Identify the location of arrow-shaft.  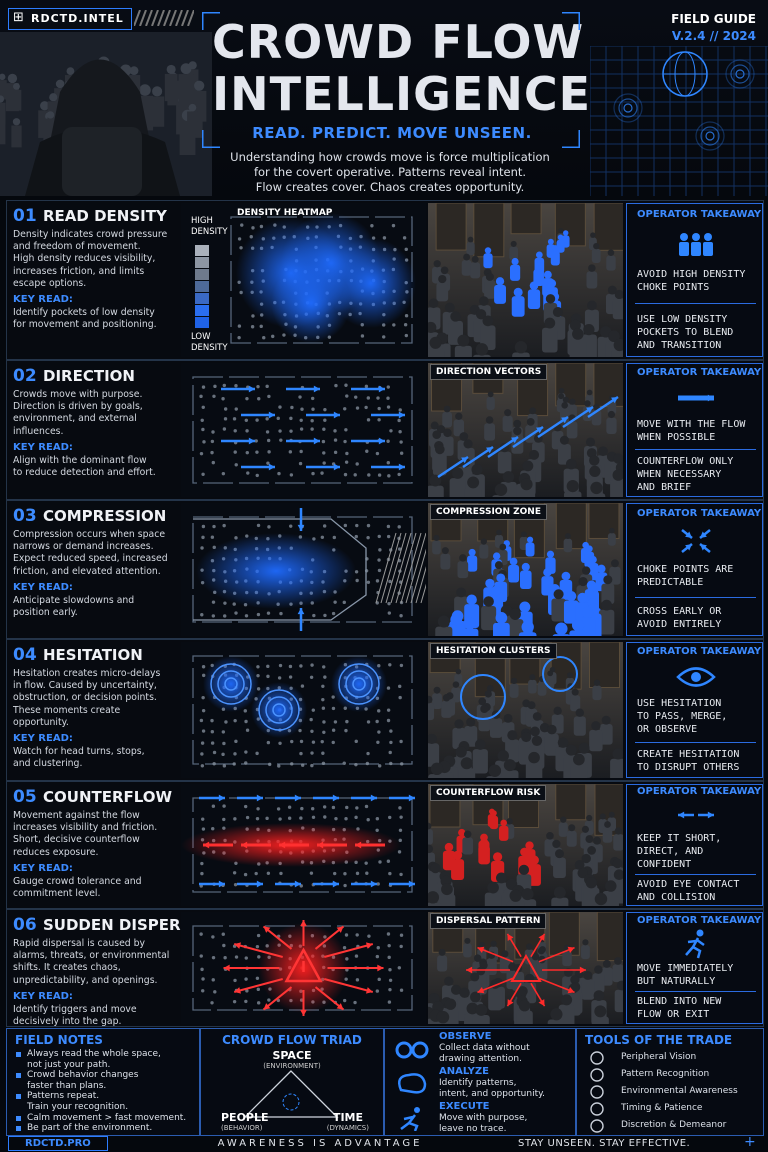
(556, 954).